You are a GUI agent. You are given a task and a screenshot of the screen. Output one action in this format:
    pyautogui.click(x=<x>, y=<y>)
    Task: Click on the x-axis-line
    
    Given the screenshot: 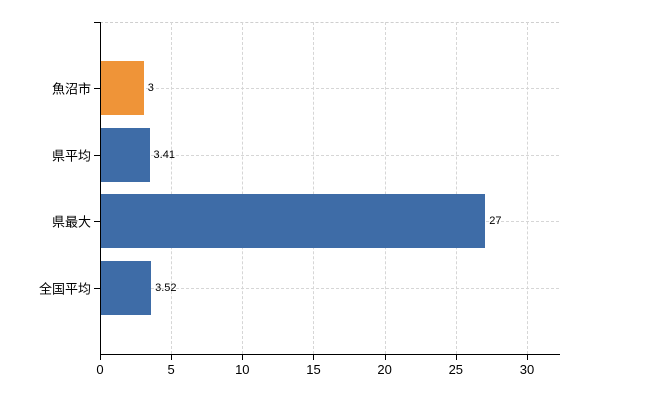 What is the action you would take?
    pyautogui.click(x=330, y=354)
    